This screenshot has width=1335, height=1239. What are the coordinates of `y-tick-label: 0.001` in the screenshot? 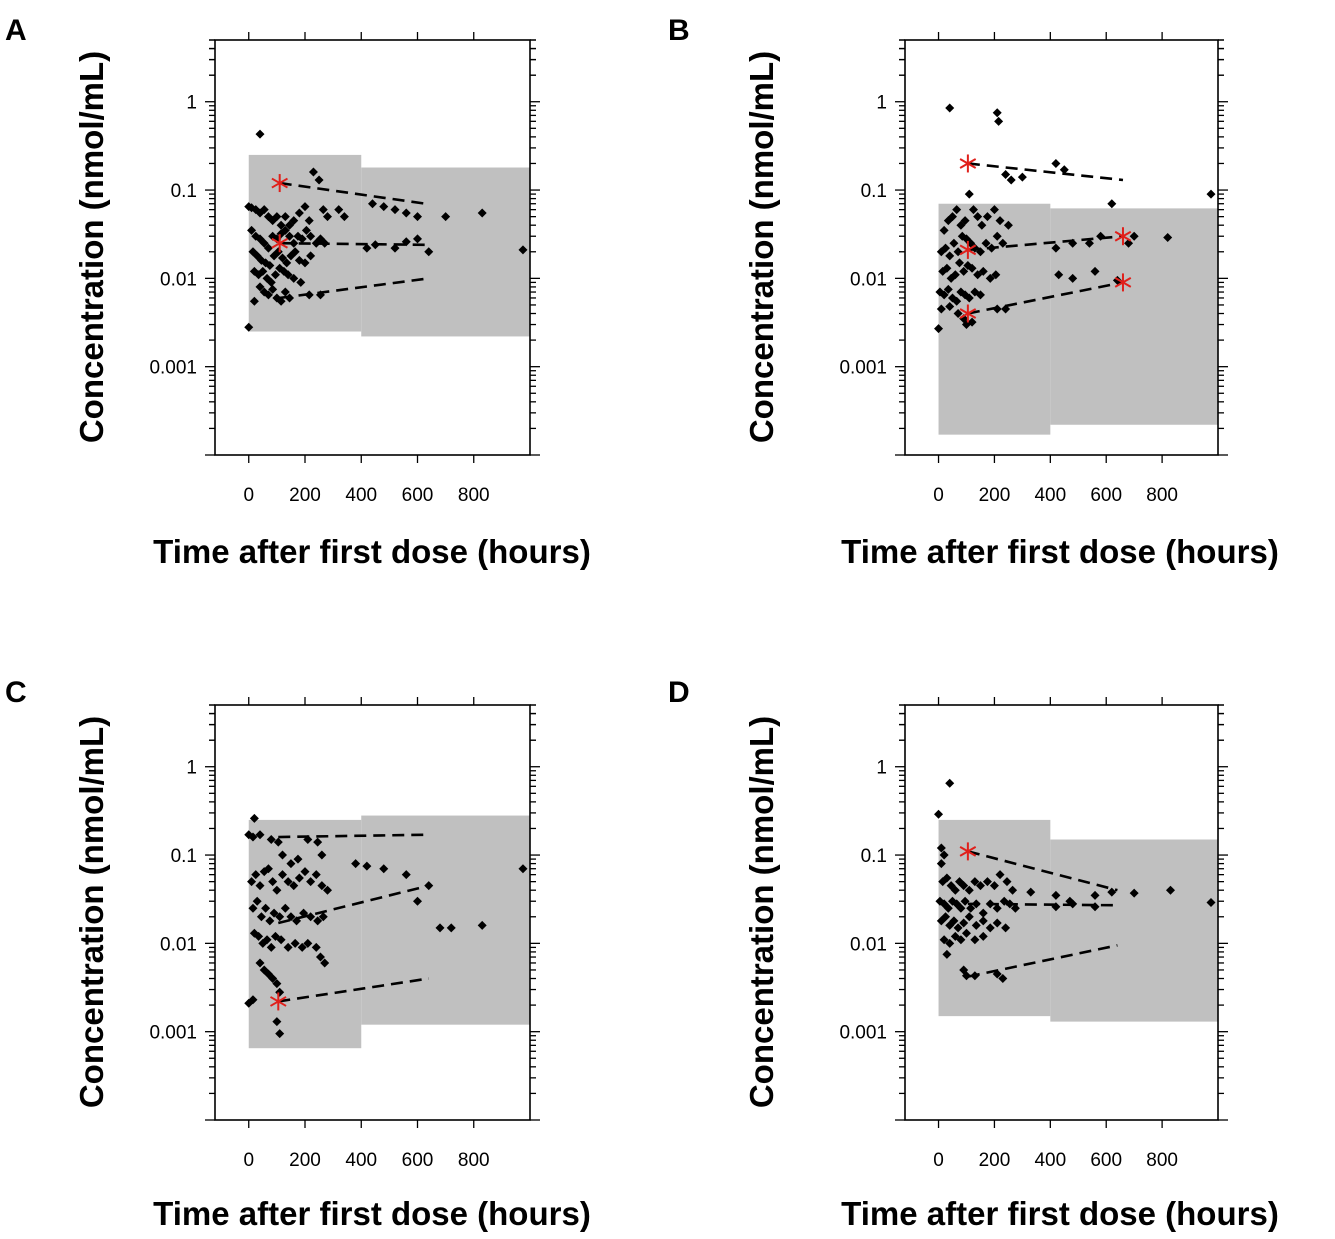 It's located at (863, 368).